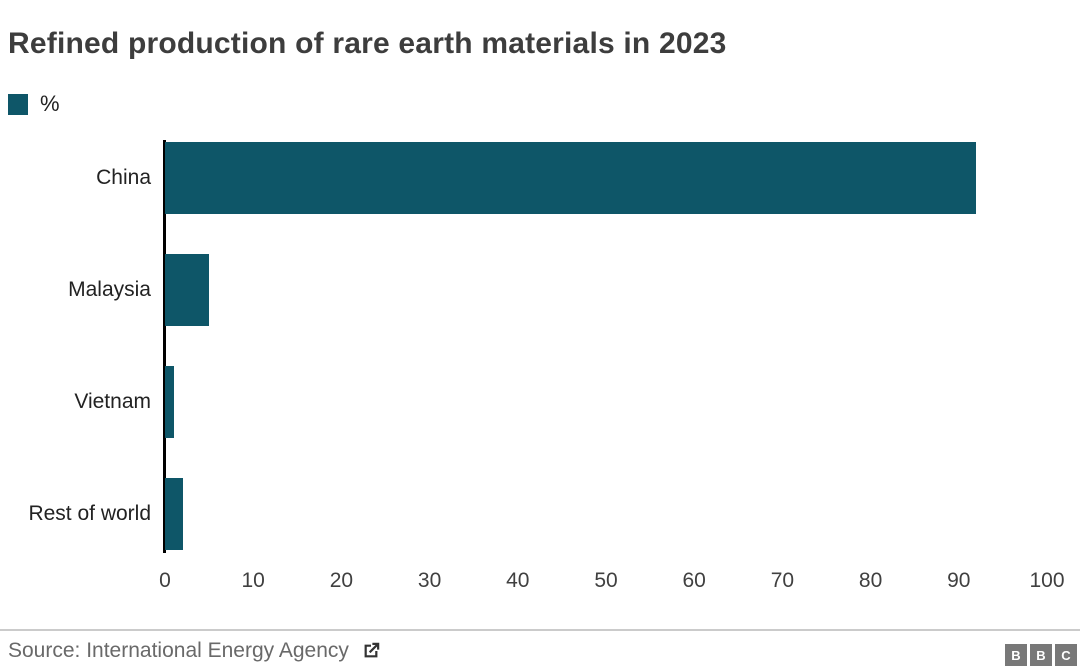 Image resolution: width=1080 pixels, height=671 pixels. What do you see at coordinates (169, 402) in the screenshot?
I see `bar-vietnam` at bounding box center [169, 402].